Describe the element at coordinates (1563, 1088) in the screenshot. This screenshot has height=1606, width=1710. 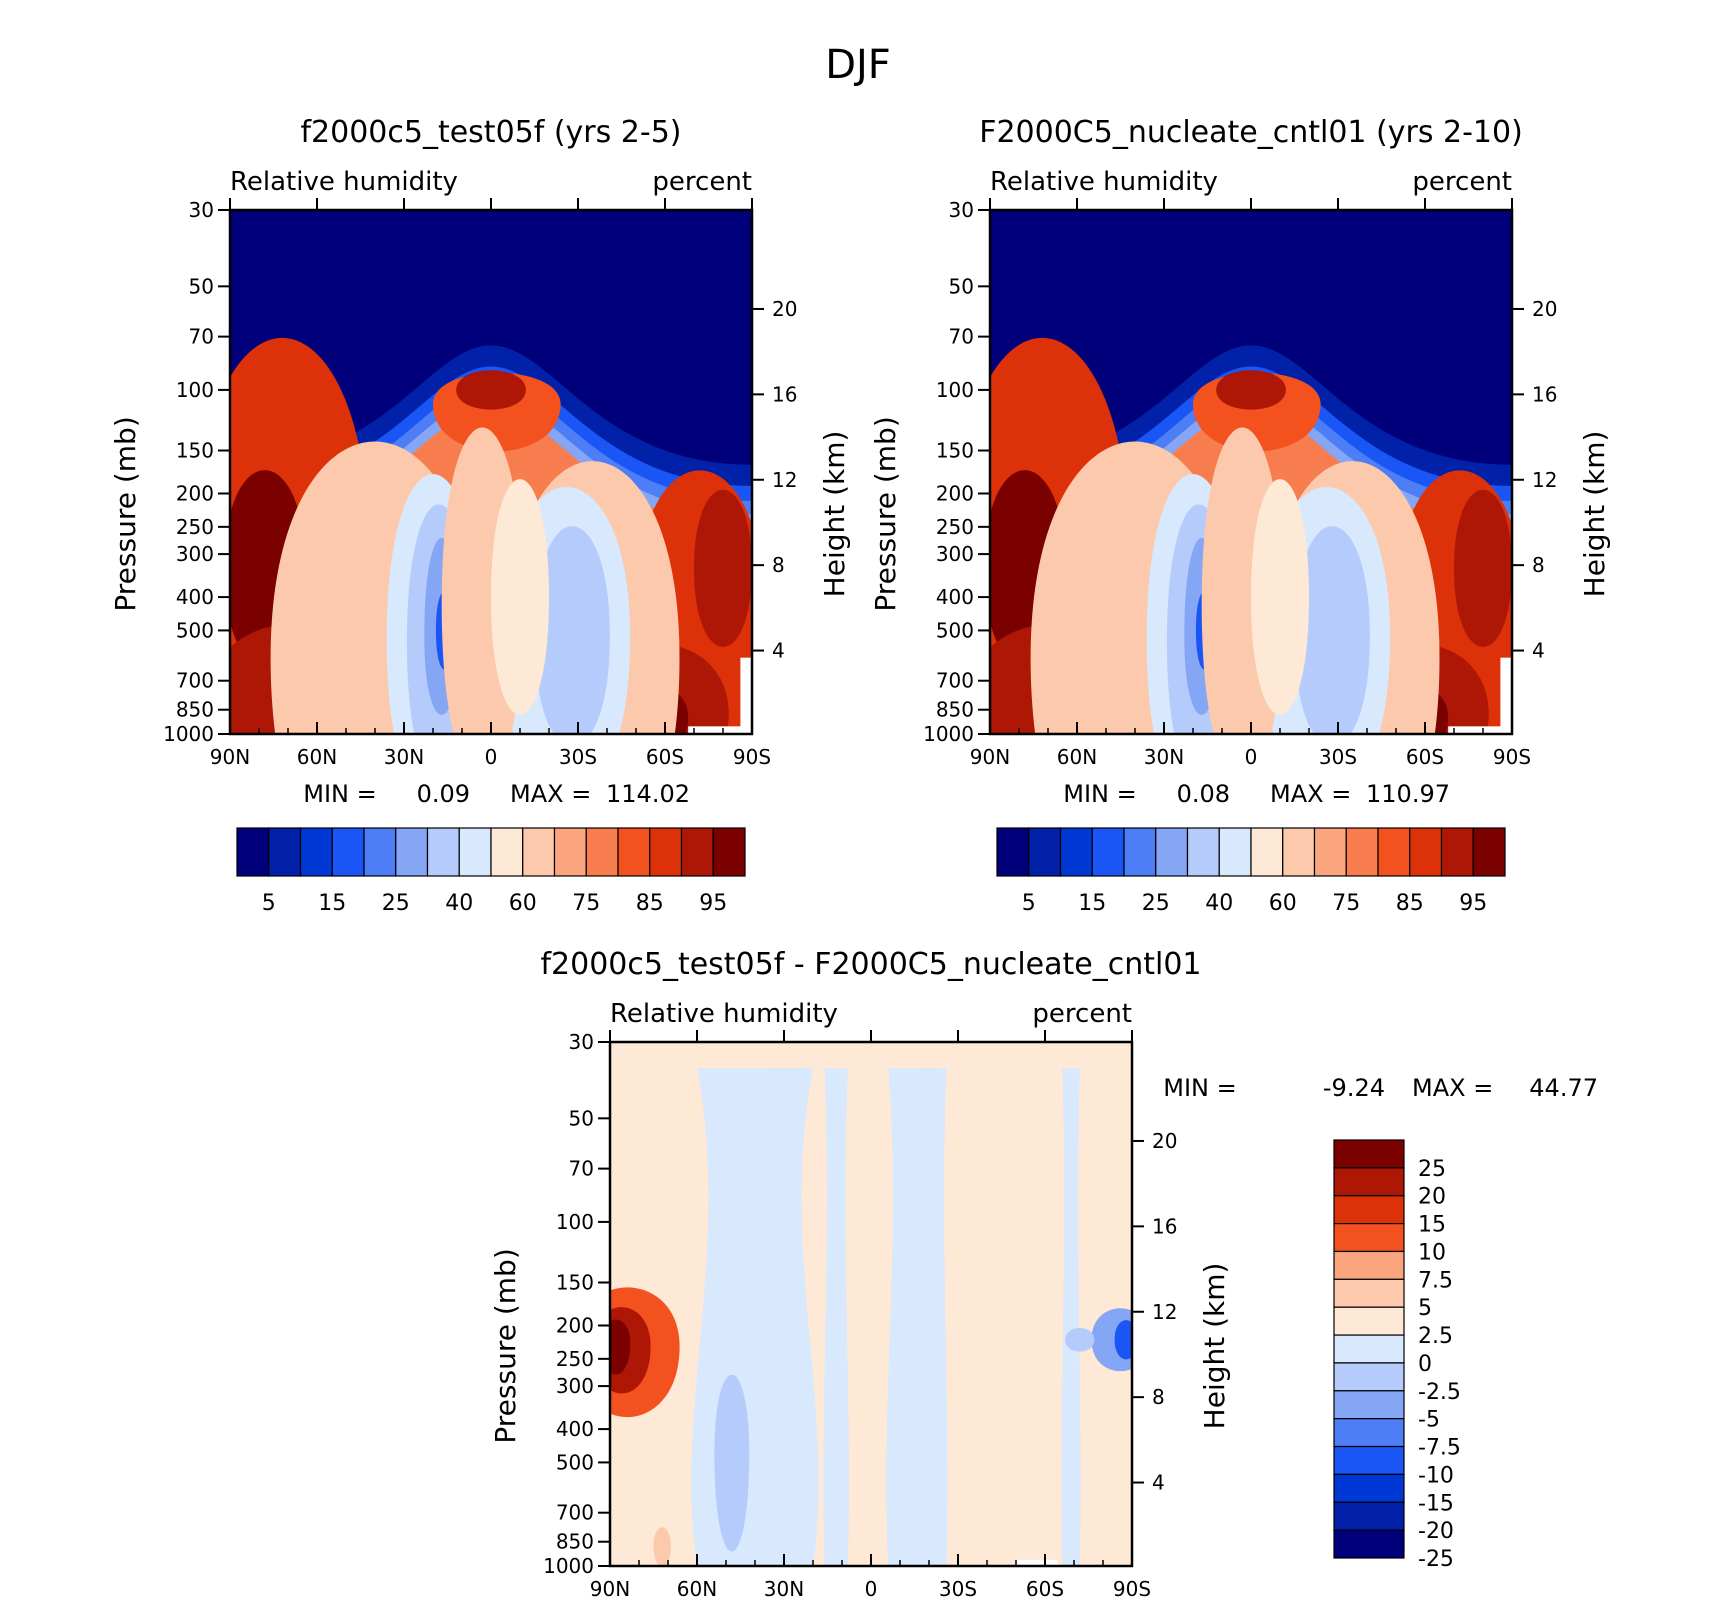
I see `max-value: 44.77` at that location.